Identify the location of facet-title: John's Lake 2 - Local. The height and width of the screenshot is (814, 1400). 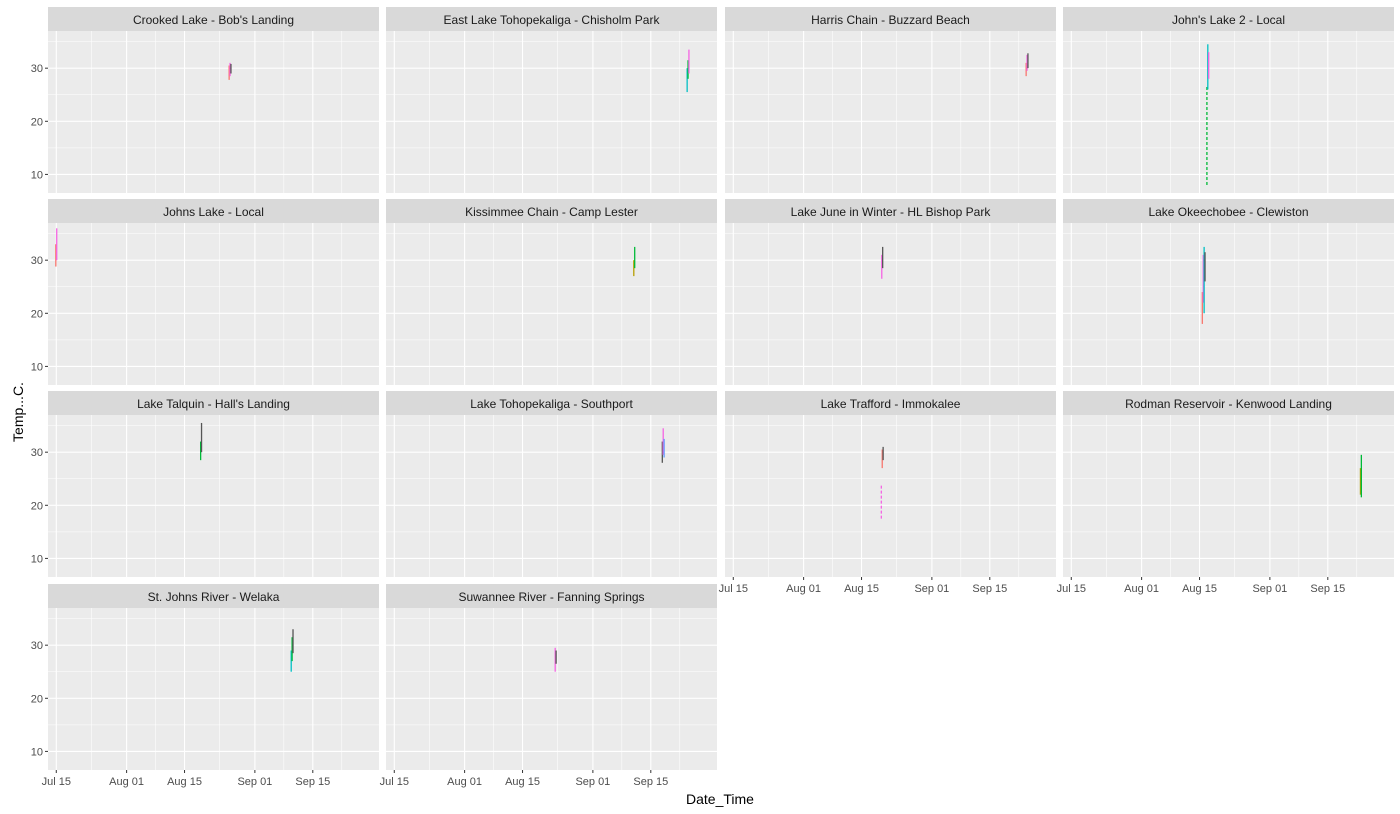
(1228, 20).